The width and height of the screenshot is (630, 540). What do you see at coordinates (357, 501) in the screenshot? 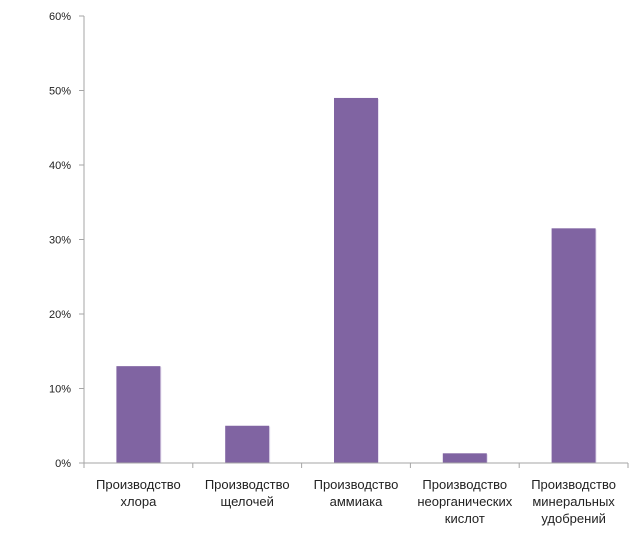
I see `x-category-label-line: аммиака` at bounding box center [357, 501].